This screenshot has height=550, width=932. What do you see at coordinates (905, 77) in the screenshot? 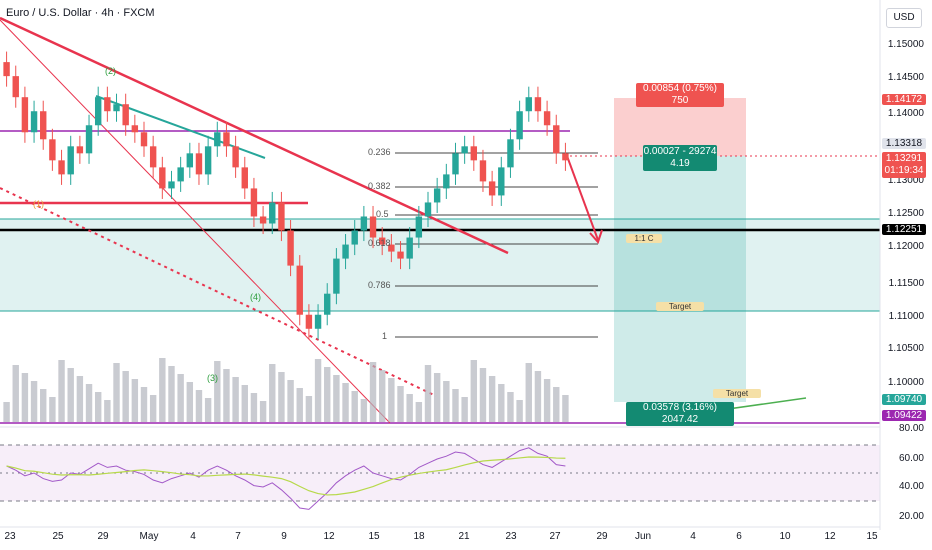
I see `price-tick: 1.14500` at bounding box center [905, 77].